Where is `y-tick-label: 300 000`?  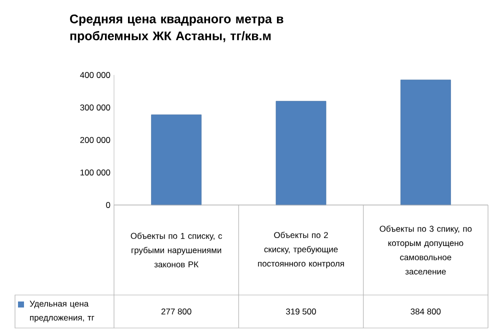
y-tick-label: 300 000 is located at coordinates (95, 107).